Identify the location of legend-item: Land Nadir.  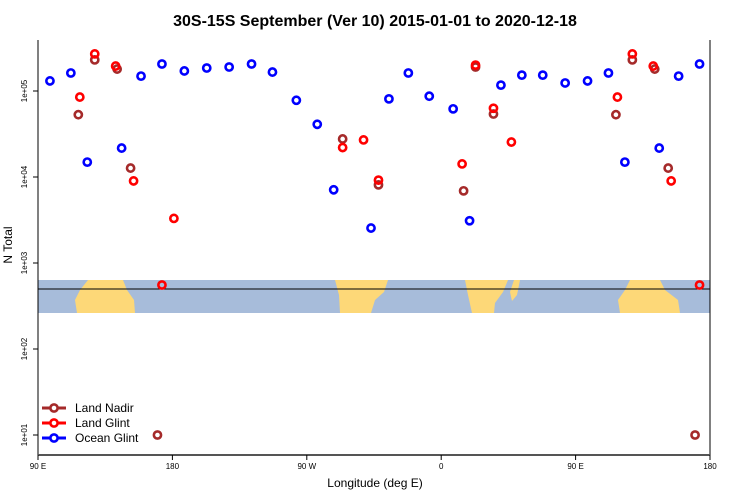
(88, 408).